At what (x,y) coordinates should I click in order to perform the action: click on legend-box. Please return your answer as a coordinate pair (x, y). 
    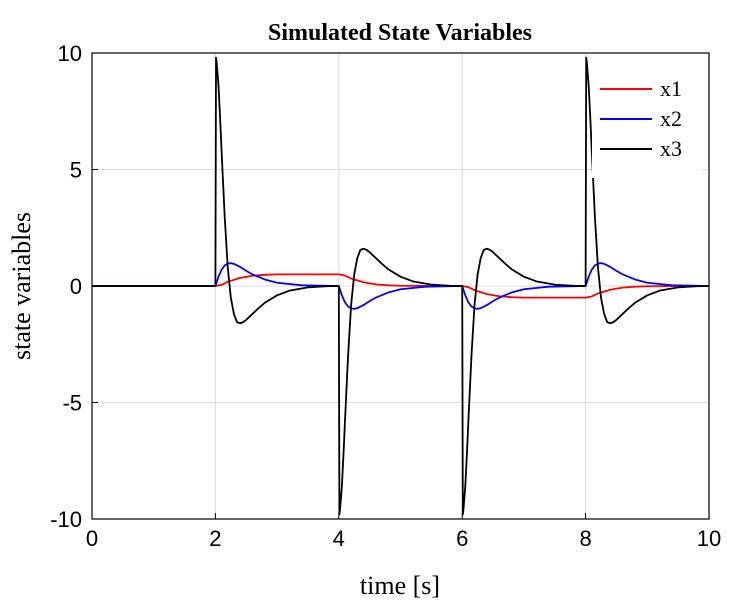
    Looking at the image, I should click on (647, 124).